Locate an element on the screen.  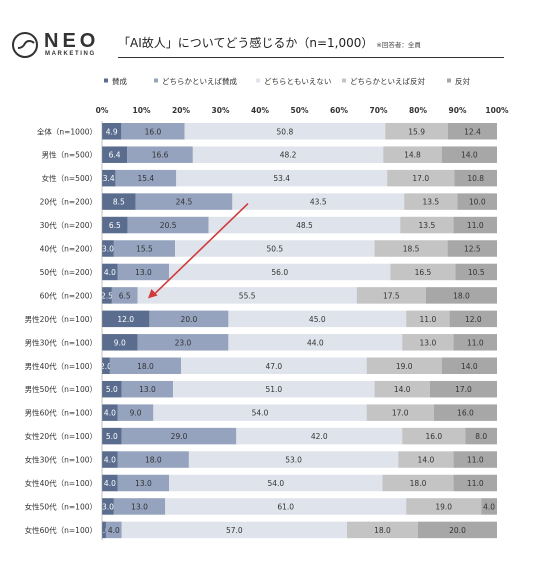
legend-label: どちらかといえば賛成 is located at coordinates (199, 81).